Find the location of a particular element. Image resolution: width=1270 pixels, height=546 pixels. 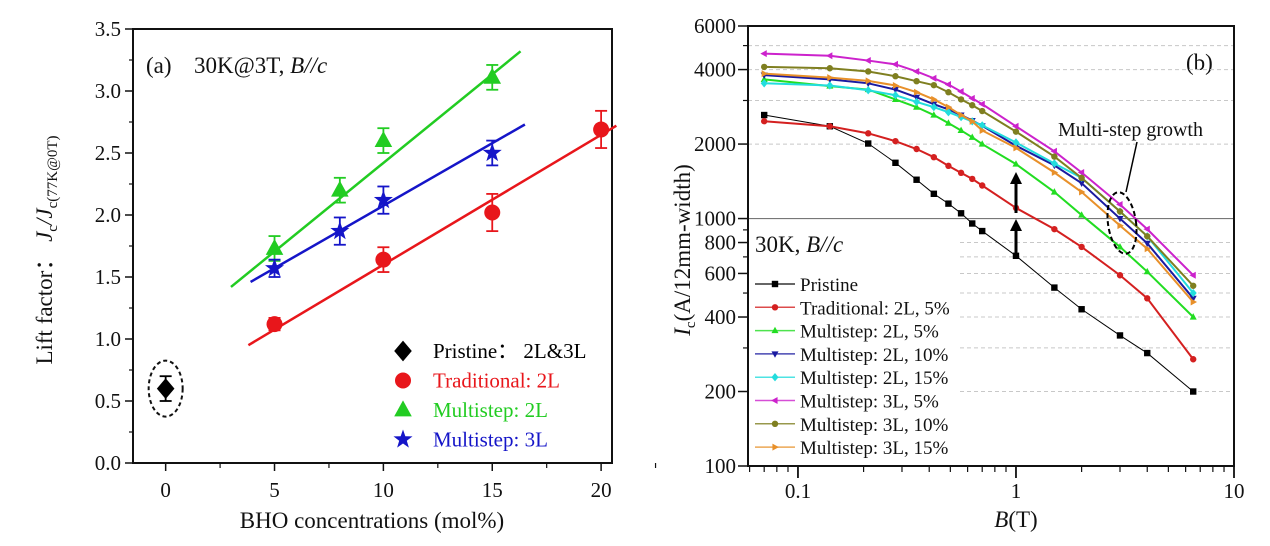

panel-b-annotation-italic: B//c is located at coordinates (824, 244).